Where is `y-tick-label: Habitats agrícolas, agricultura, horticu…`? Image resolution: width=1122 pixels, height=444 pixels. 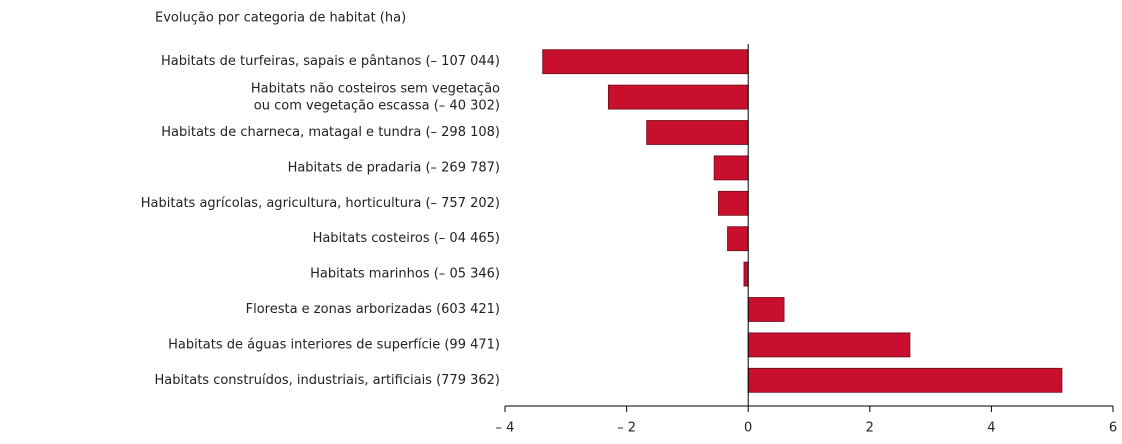
y-tick-label: Habitats agrícolas, agricultura, horticu… is located at coordinates (320, 203).